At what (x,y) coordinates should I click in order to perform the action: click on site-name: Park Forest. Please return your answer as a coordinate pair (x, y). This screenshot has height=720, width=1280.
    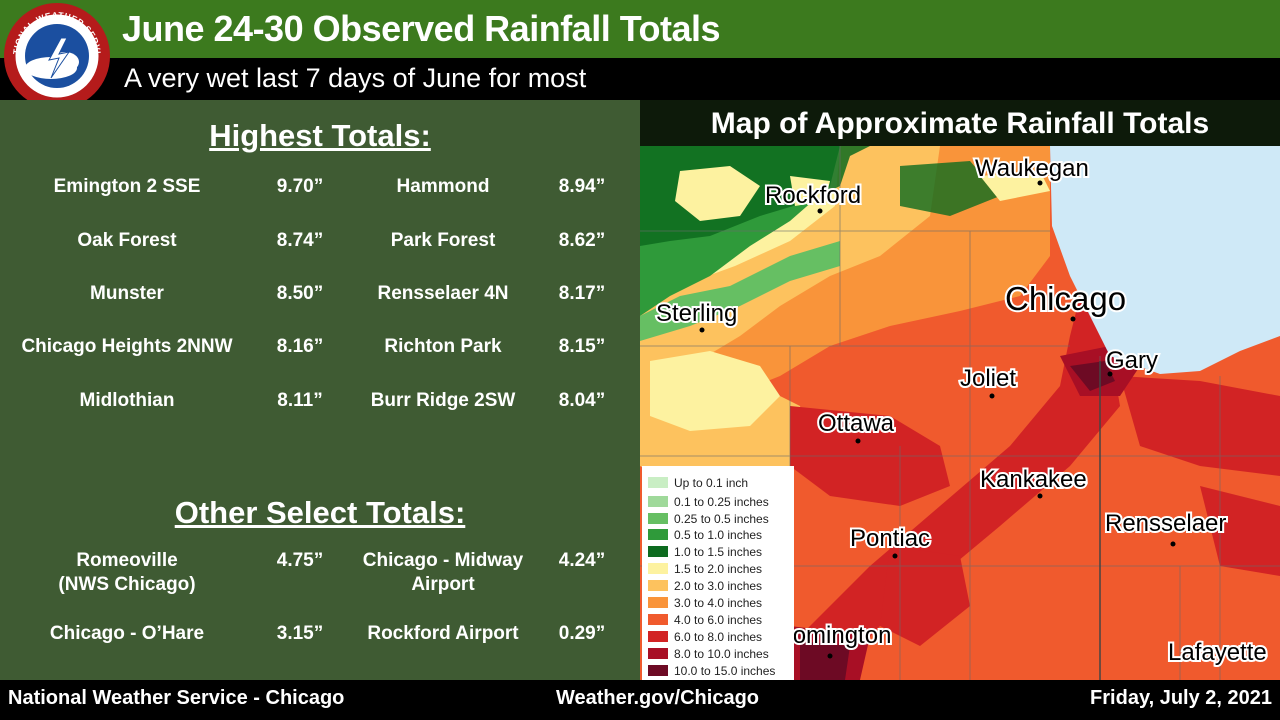
    Looking at the image, I should click on (443, 240).